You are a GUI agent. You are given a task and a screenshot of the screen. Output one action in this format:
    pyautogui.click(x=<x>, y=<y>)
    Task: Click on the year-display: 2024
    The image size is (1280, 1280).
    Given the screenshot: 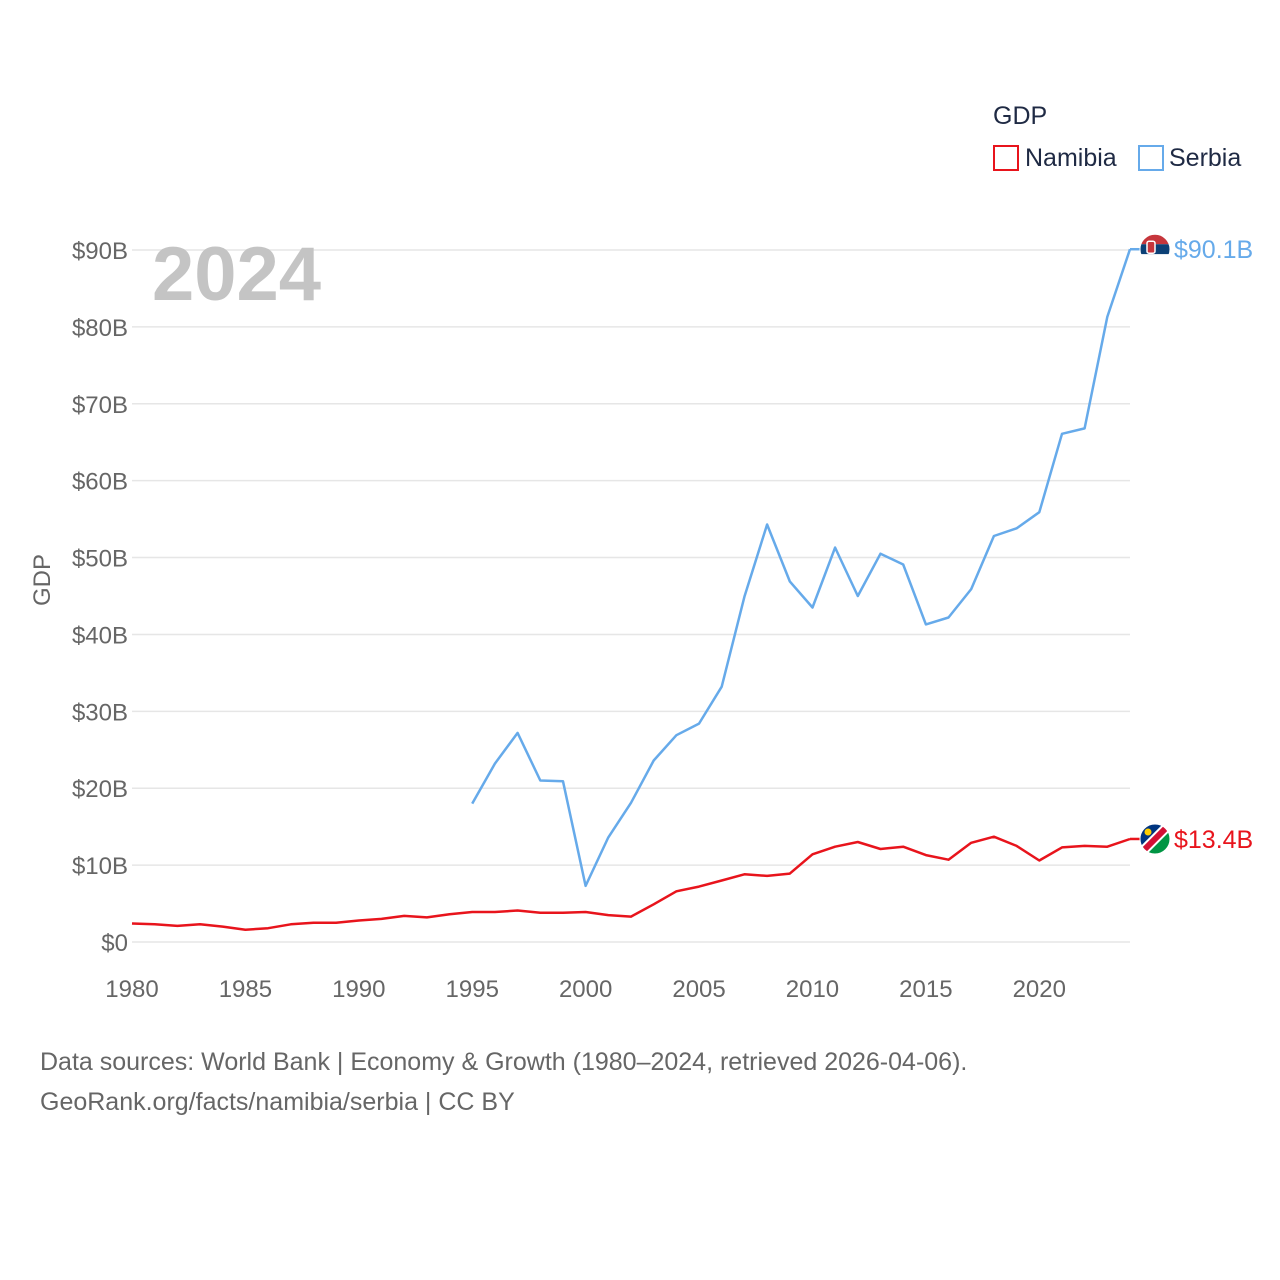 What is the action you would take?
    pyautogui.click(x=236, y=274)
    